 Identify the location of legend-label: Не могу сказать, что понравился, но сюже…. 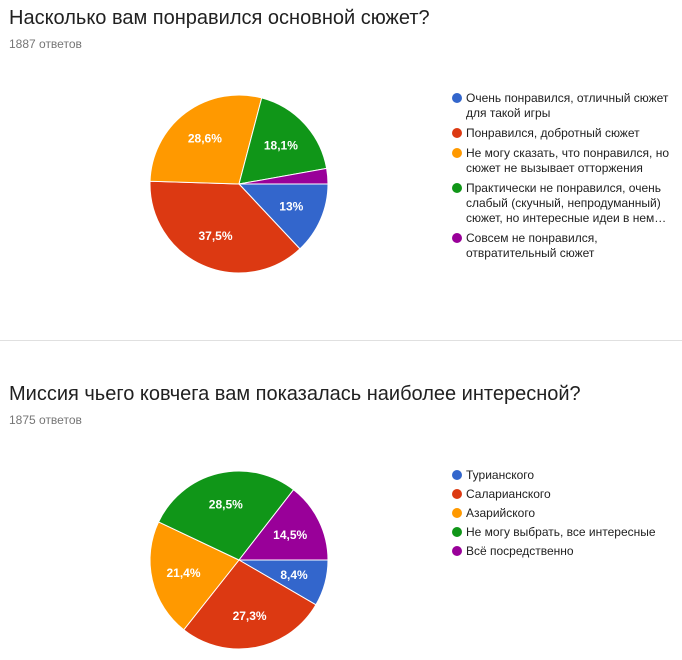
(568, 160).